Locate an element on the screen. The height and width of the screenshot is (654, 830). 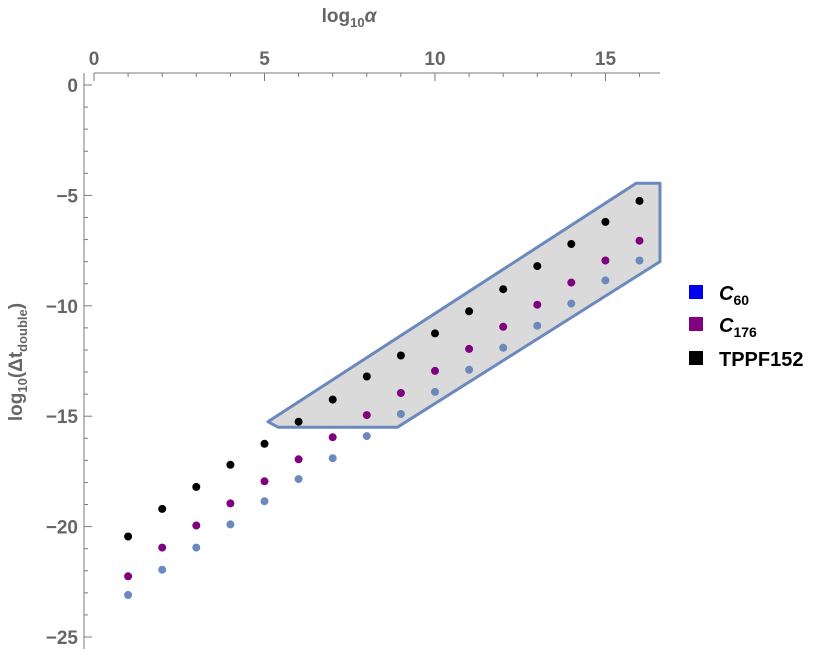
y-tick-label: −5 is located at coordinates (67, 196).